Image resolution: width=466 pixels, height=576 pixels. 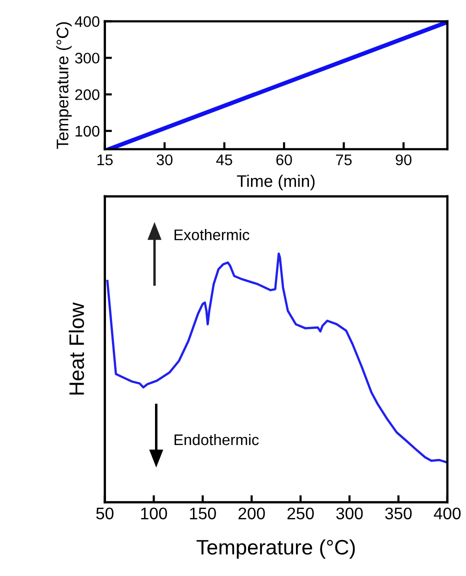 I want to click on x-tick-label: 90, so click(x=404, y=160).